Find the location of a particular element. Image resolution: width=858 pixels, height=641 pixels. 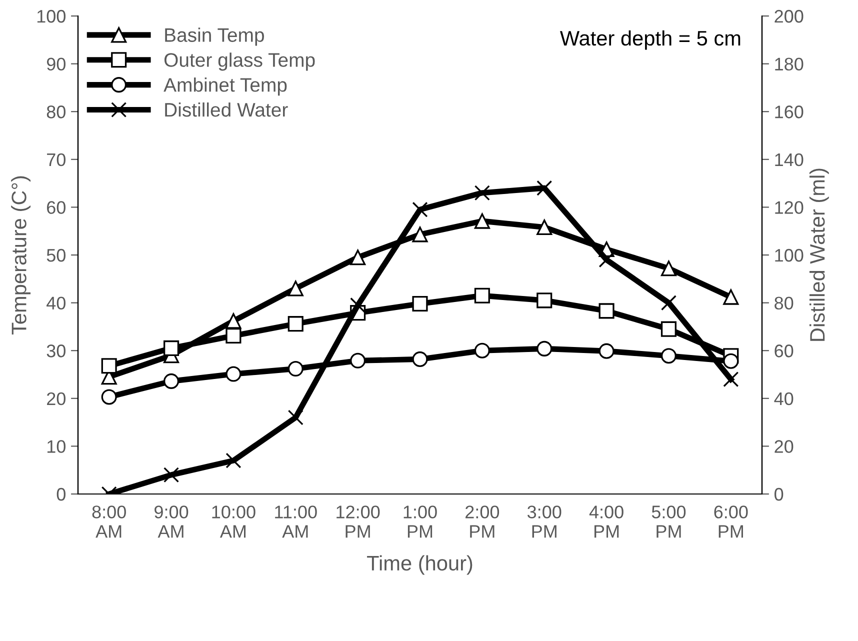

x-tick-label: 4:00 PM is located at coordinates (606, 522).